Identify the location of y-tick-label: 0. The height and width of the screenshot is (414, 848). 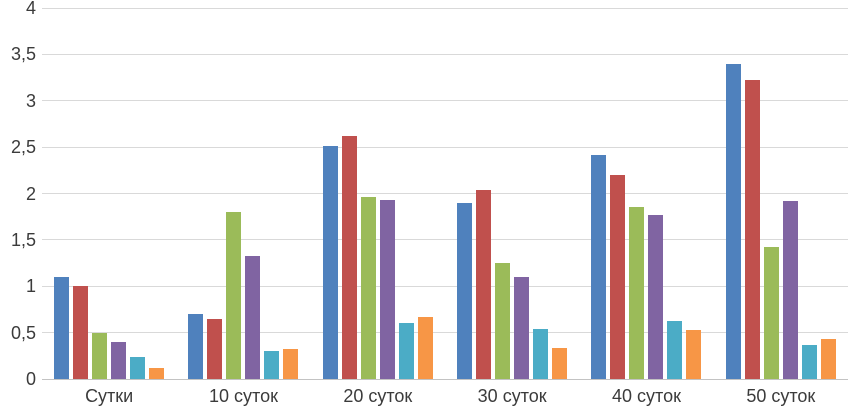
(30, 379).